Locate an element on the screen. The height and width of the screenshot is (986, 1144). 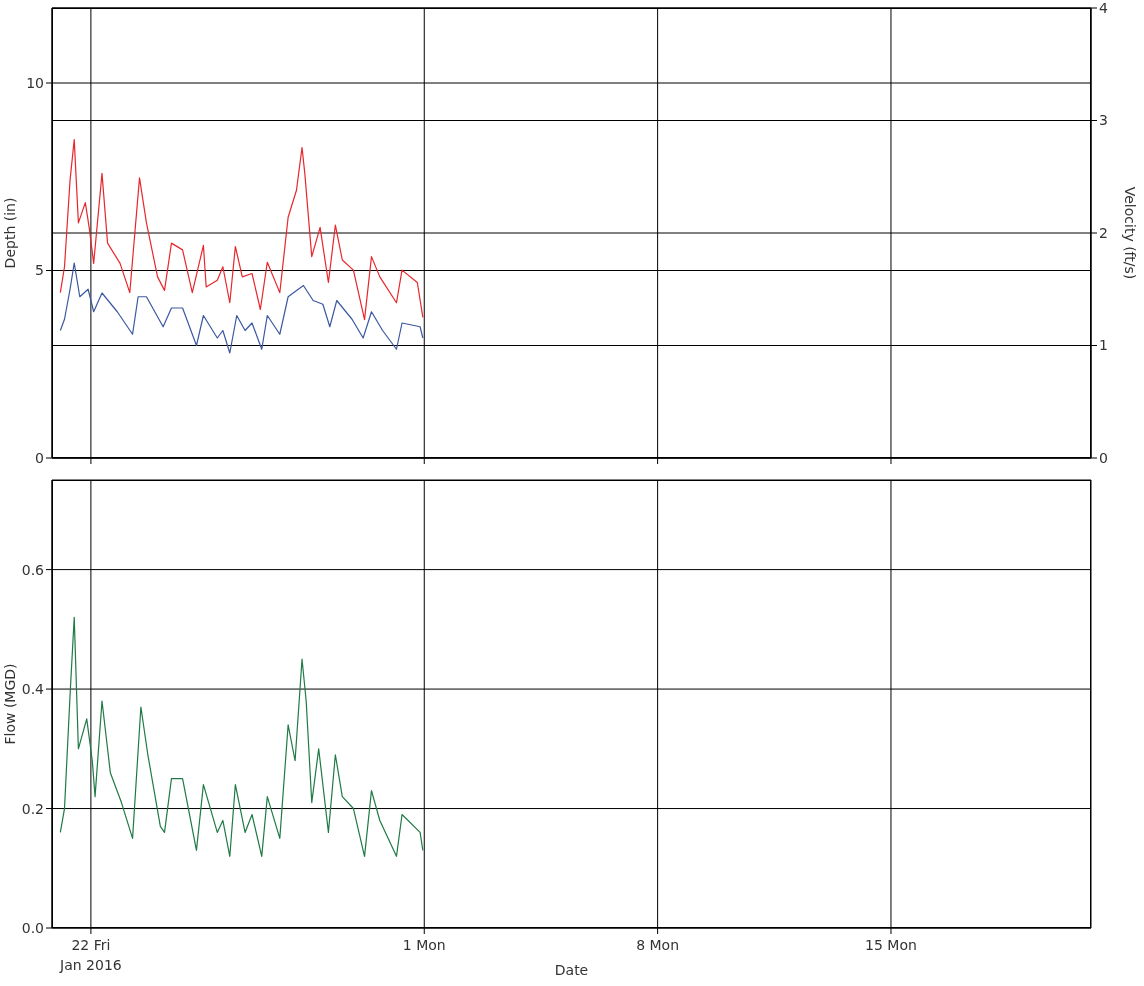
y-tick-label: 0.0 is located at coordinates (32, 927).